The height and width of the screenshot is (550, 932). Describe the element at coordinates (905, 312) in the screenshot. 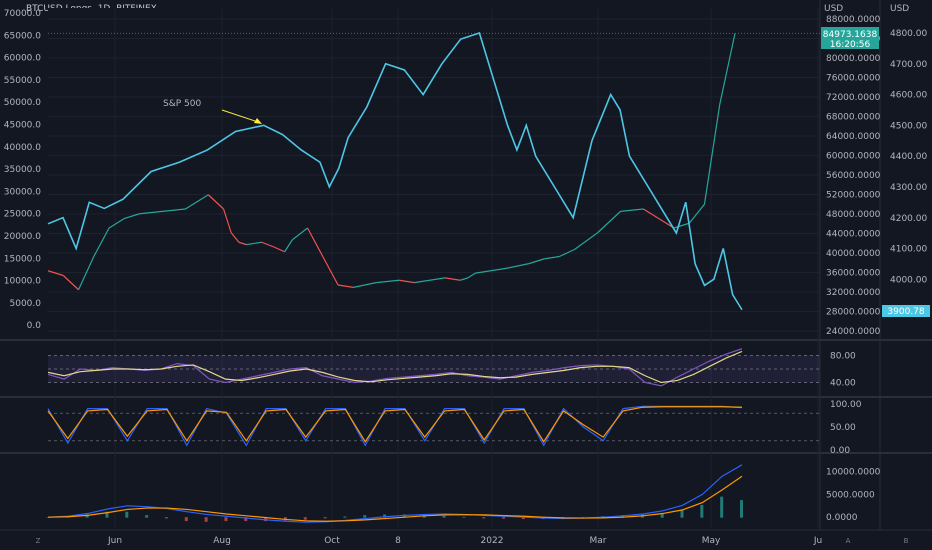

I see `spx-price-badge-value: 3900.78` at that location.